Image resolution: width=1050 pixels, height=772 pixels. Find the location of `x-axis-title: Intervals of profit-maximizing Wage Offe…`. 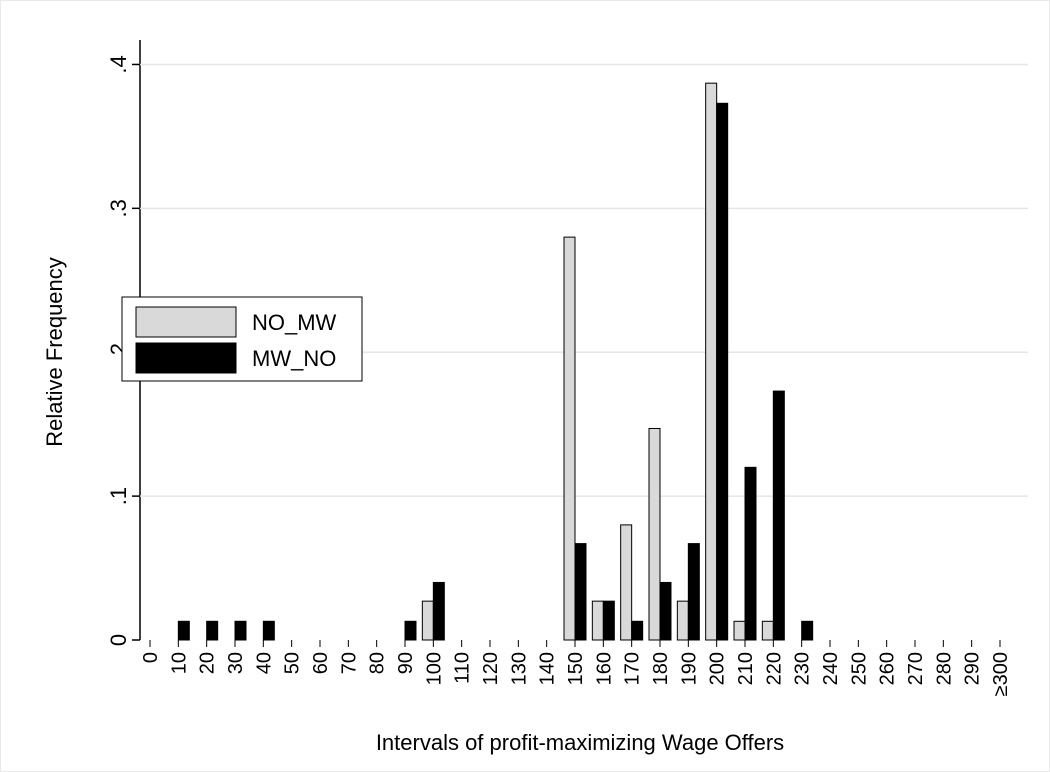

x-axis-title: Intervals of profit-maximizing Wage Offe… is located at coordinates (580, 742).